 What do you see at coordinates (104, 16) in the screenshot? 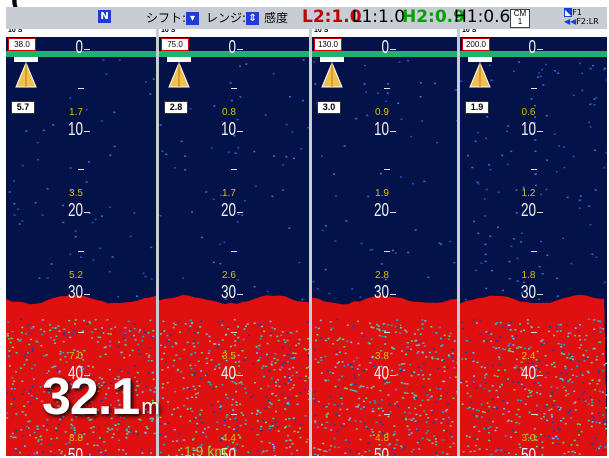
I see `north-up-button: N` at bounding box center [104, 16].